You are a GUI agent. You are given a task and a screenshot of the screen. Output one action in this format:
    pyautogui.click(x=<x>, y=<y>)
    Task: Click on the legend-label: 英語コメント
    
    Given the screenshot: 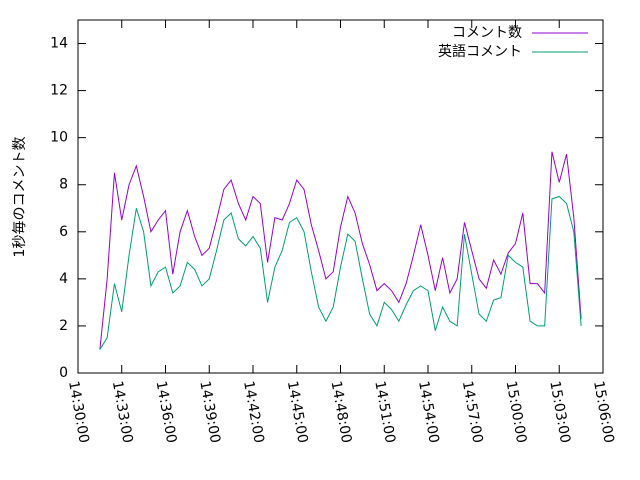 What is the action you would take?
    pyautogui.click(x=480, y=51)
    